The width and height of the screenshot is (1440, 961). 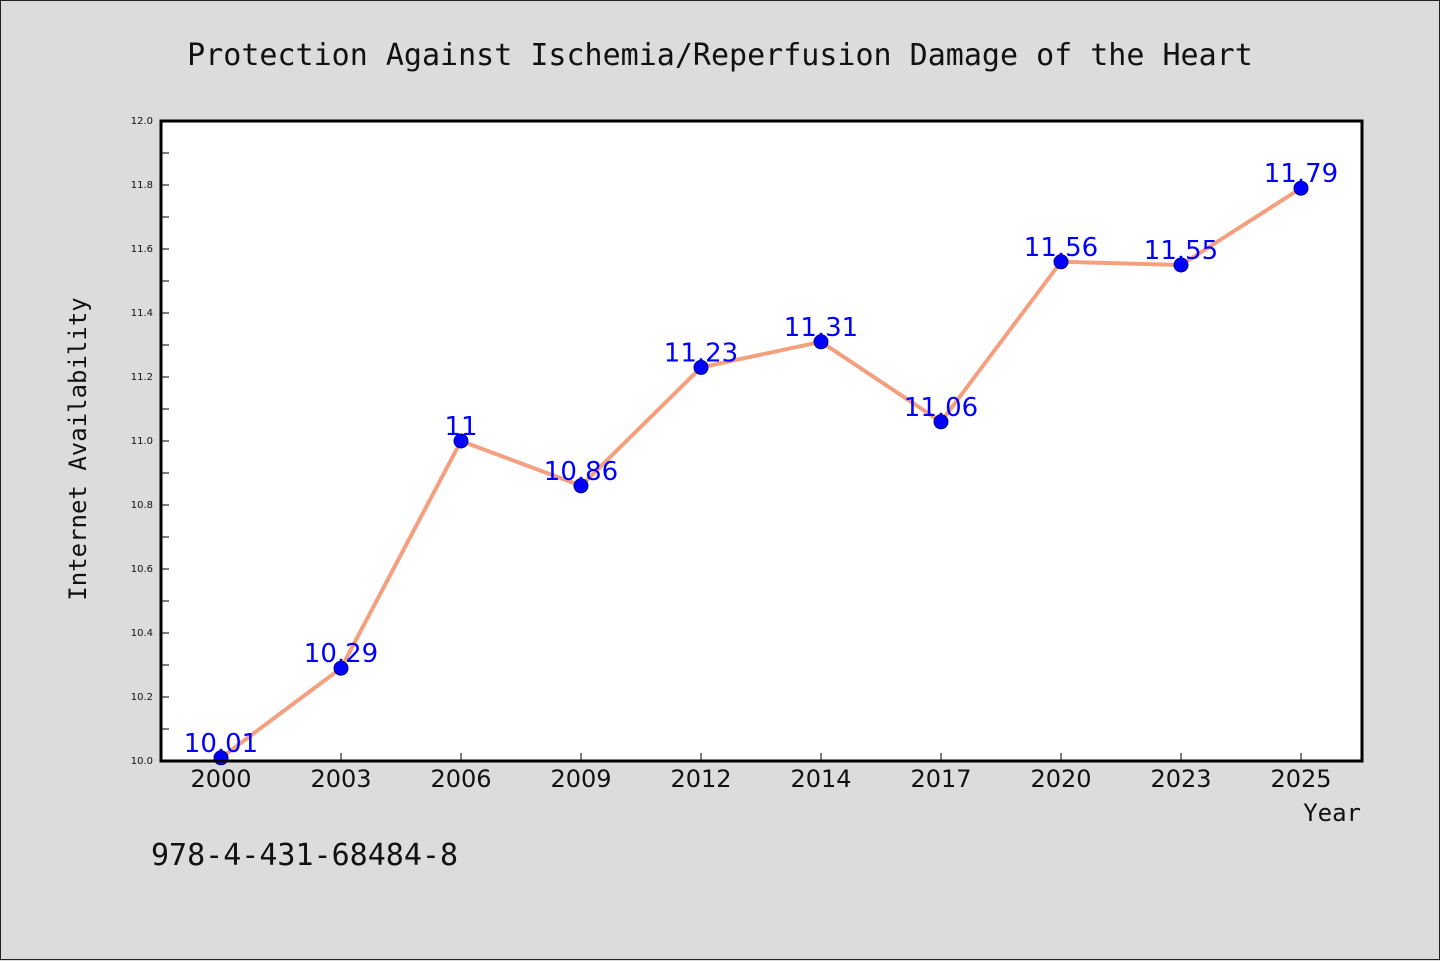 What do you see at coordinates (821, 328) in the screenshot?
I see `data-label: 11.31` at bounding box center [821, 328].